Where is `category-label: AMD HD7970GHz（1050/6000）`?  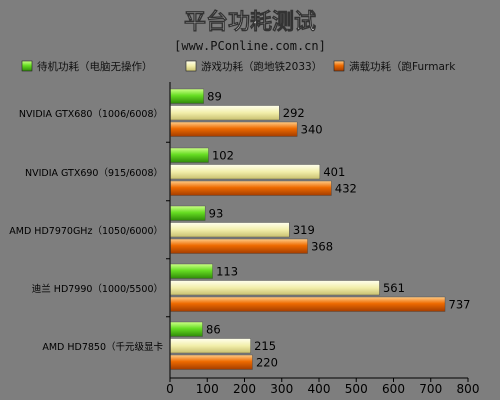
category-label: AMD HD7970GHz（1050/6000） is located at coordinates (86, 231).